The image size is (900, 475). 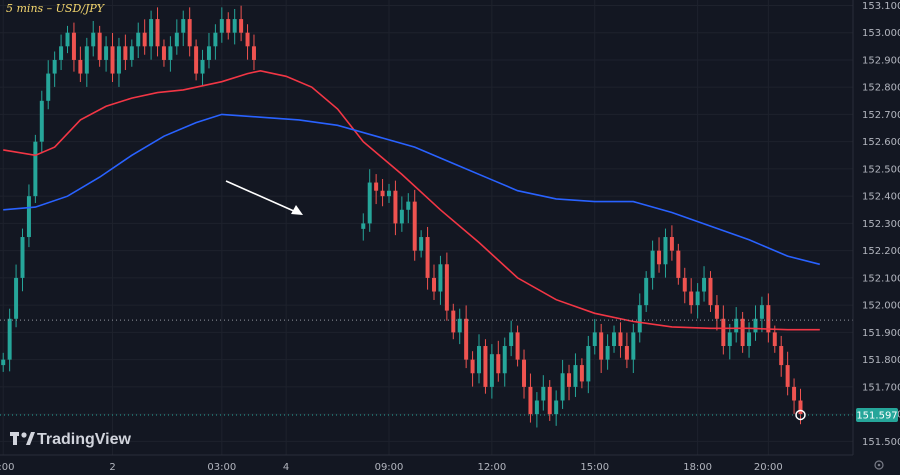 What do you see at coordinates (491, 467) in the screenshot?
I see `x-tick-label: 12:00` at bounding box center [491, 467].